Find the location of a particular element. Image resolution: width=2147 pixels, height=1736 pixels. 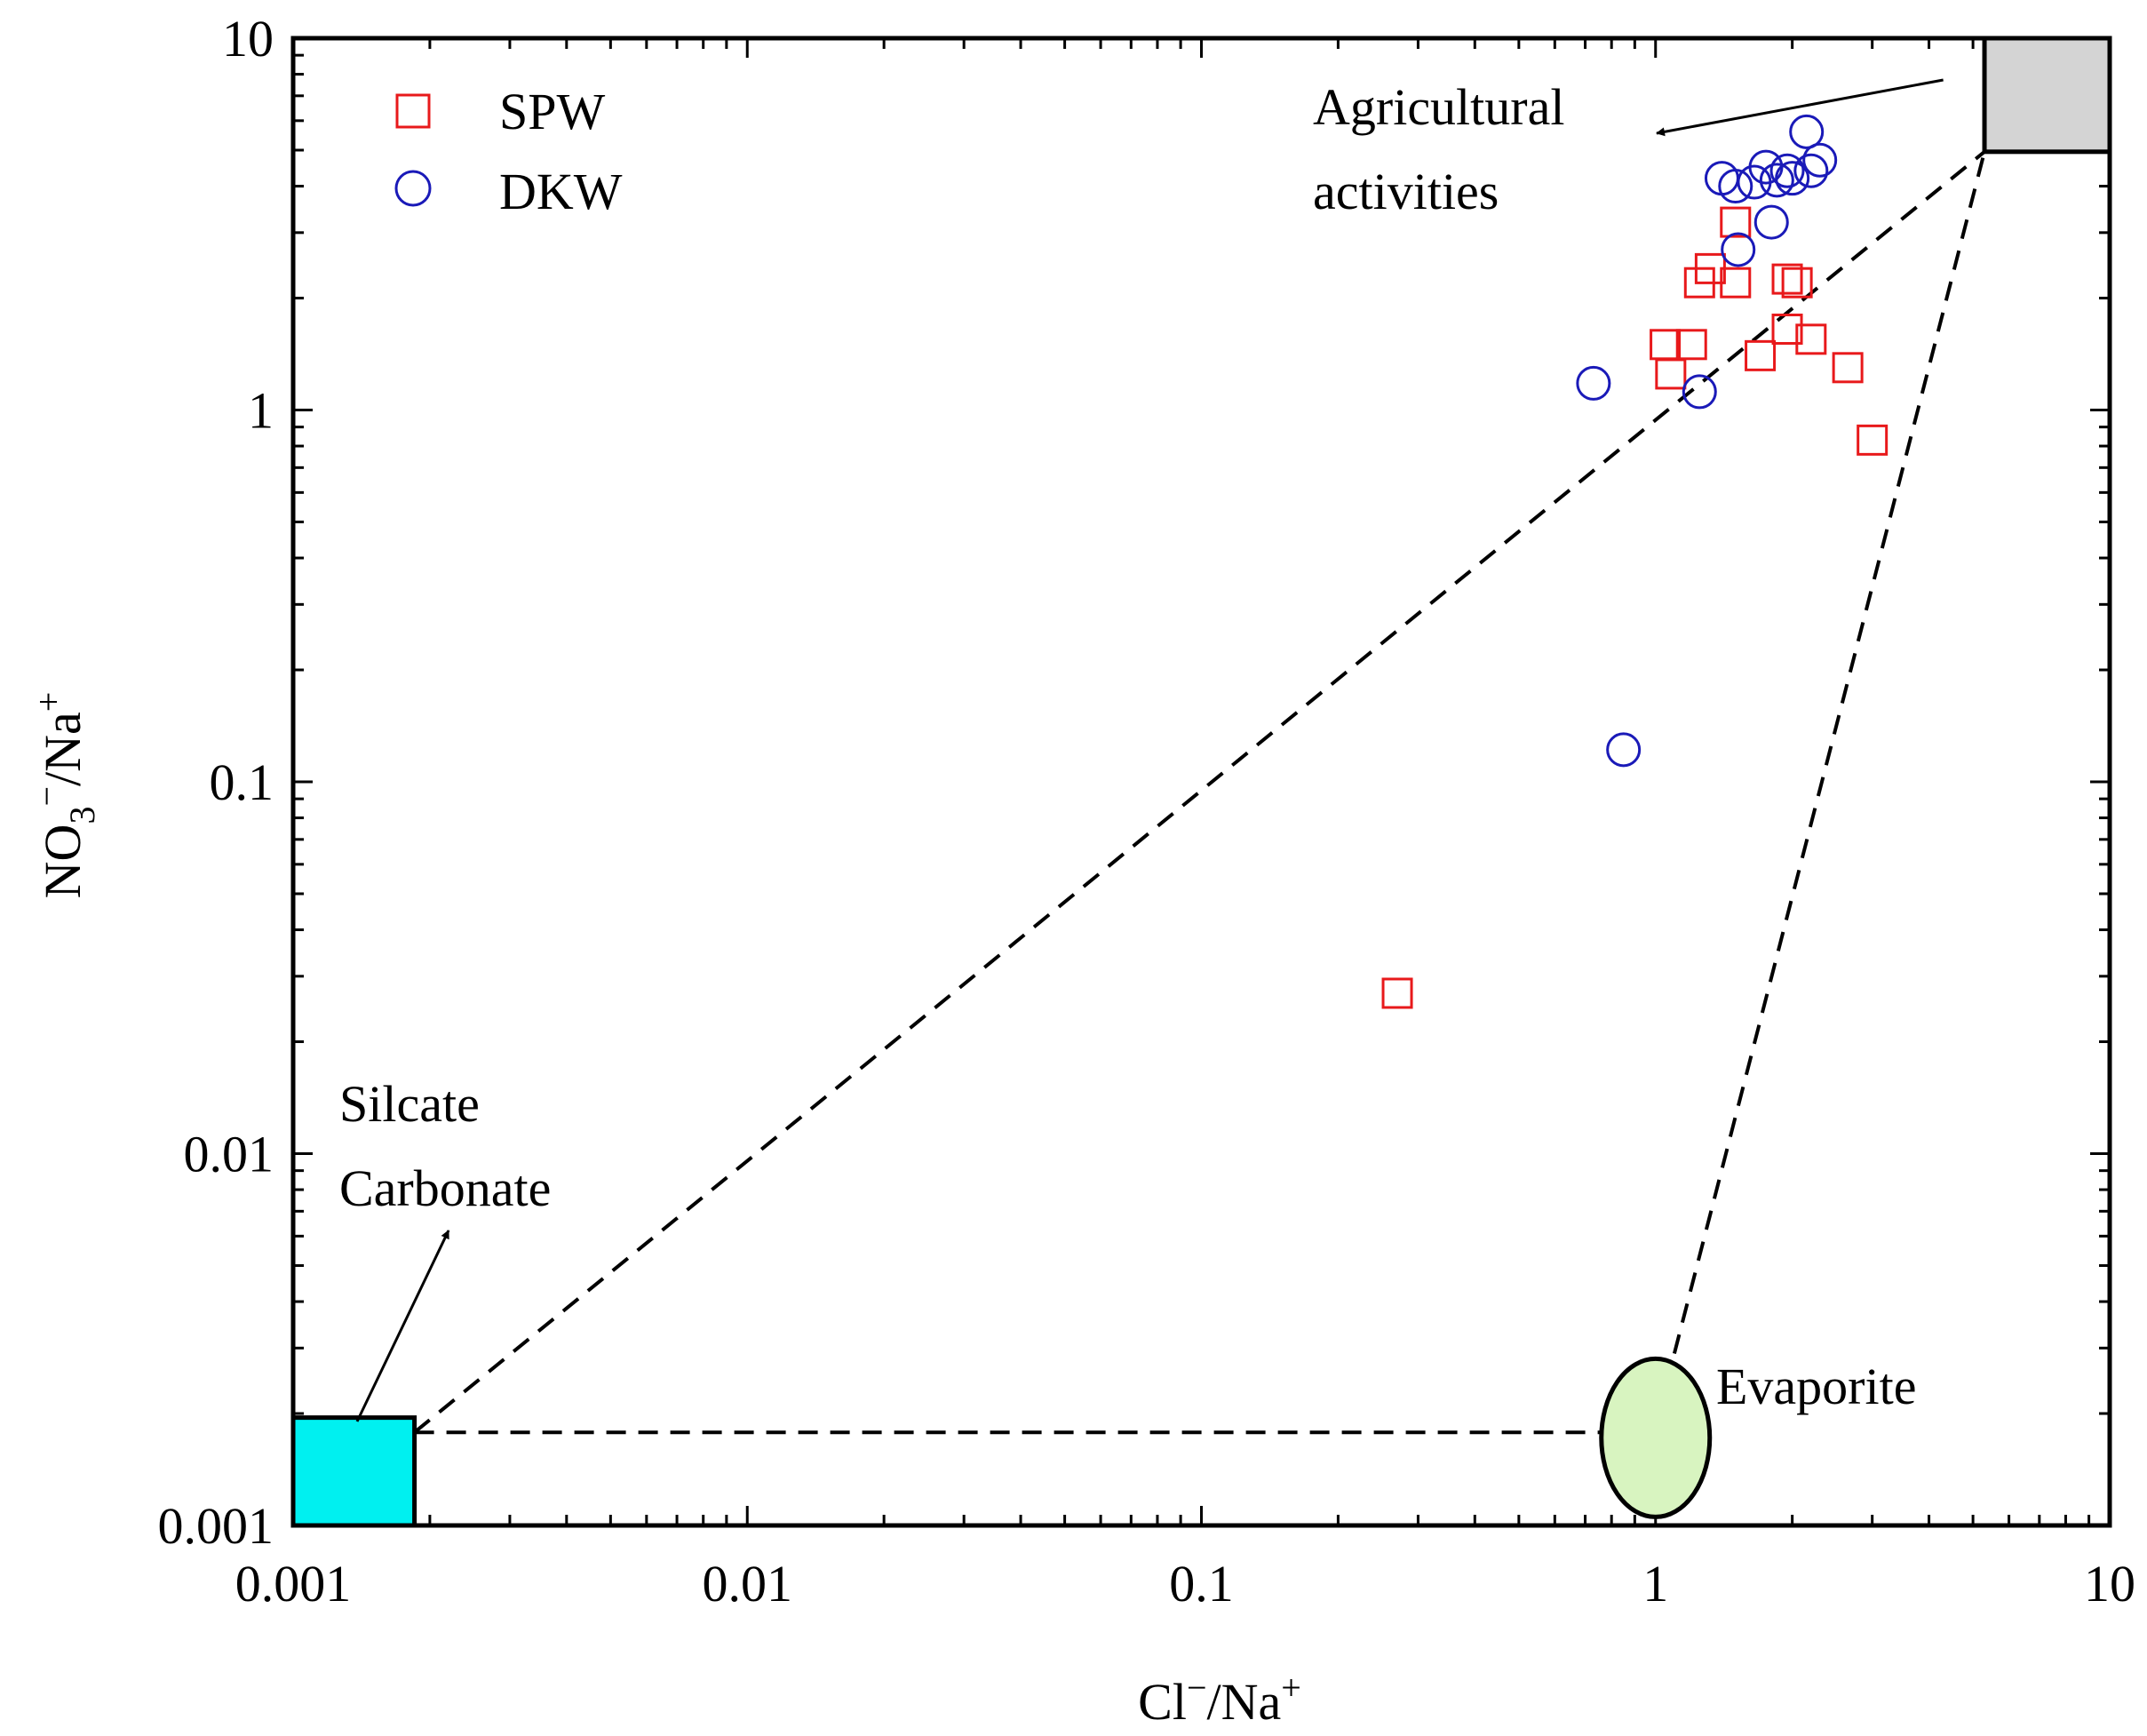

legend-marker-spw is located at coordinates (413, 111).